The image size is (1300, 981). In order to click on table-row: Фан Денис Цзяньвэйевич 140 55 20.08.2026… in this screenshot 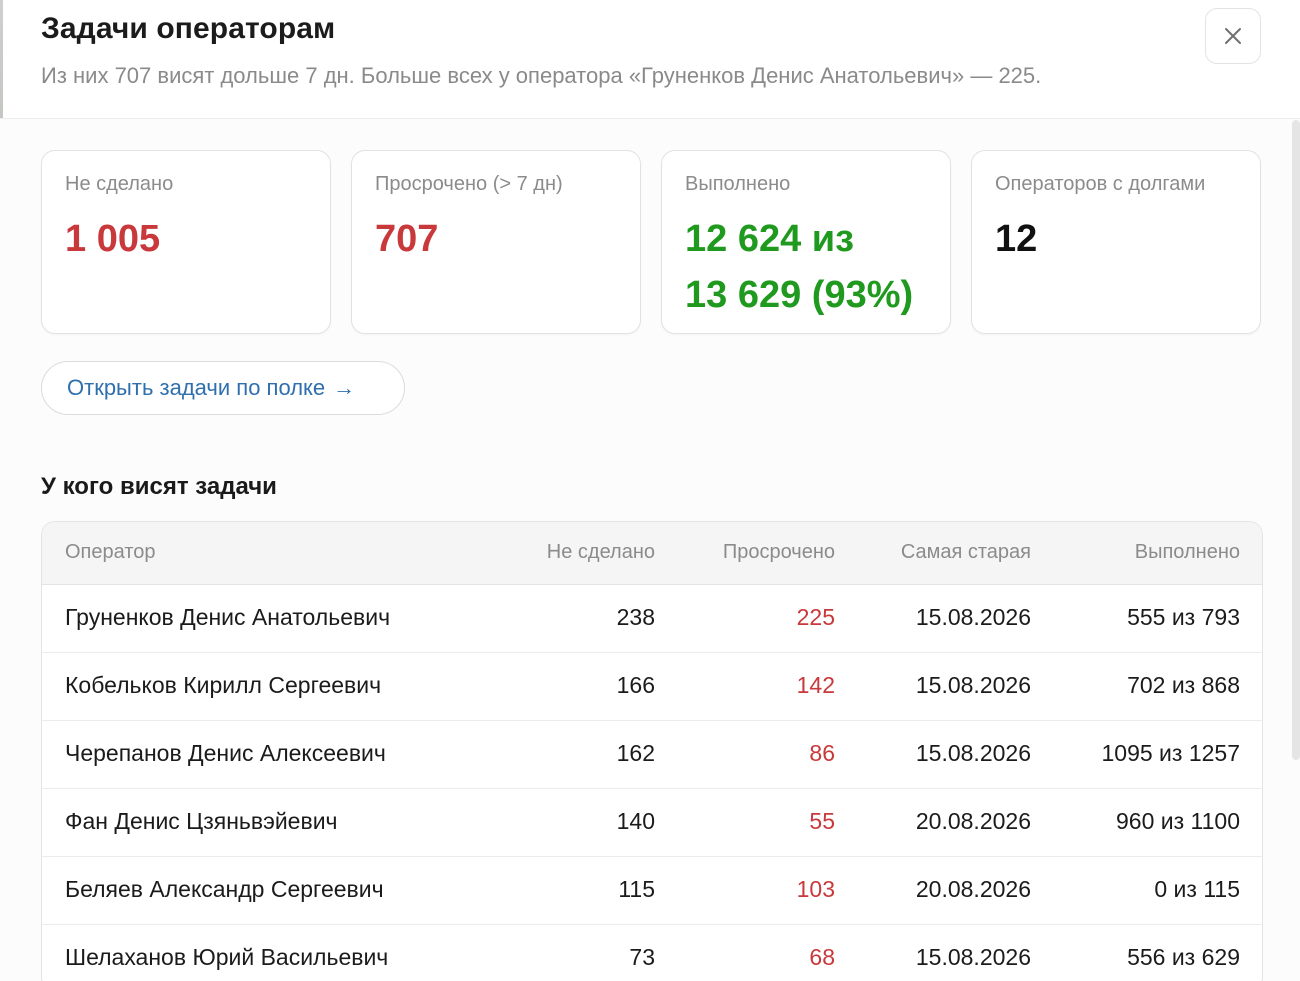, I will do `click(652, 823)`.